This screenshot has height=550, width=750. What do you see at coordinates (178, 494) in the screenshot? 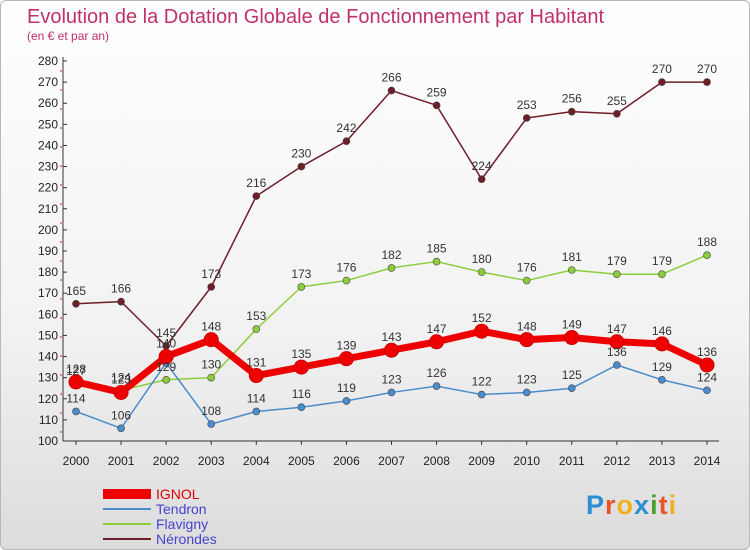
I see `legend-label-ignol: IGNOL` at bounding box center [178, 494].